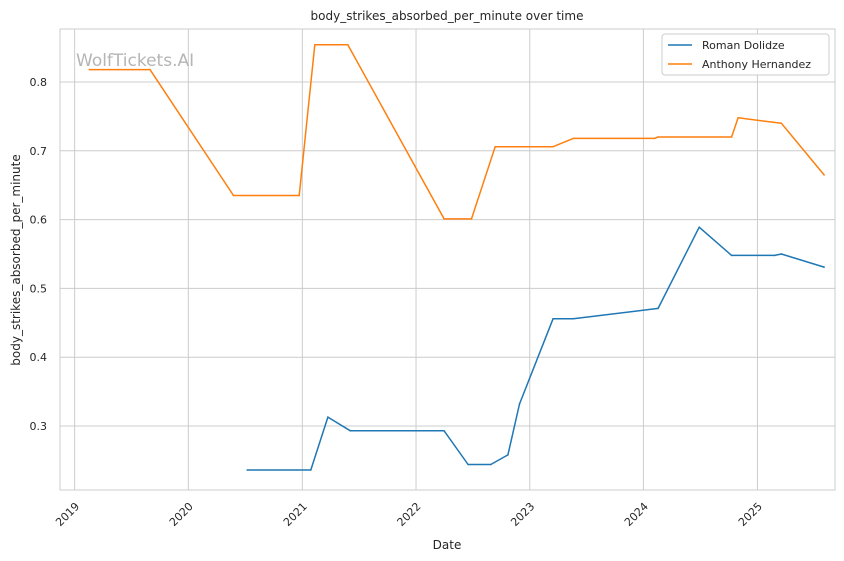 The height and width of the screenshot is (561, 844). I want to click on y-axis-label: body_strikes_absorbed_per_minute, so click(16, 259).